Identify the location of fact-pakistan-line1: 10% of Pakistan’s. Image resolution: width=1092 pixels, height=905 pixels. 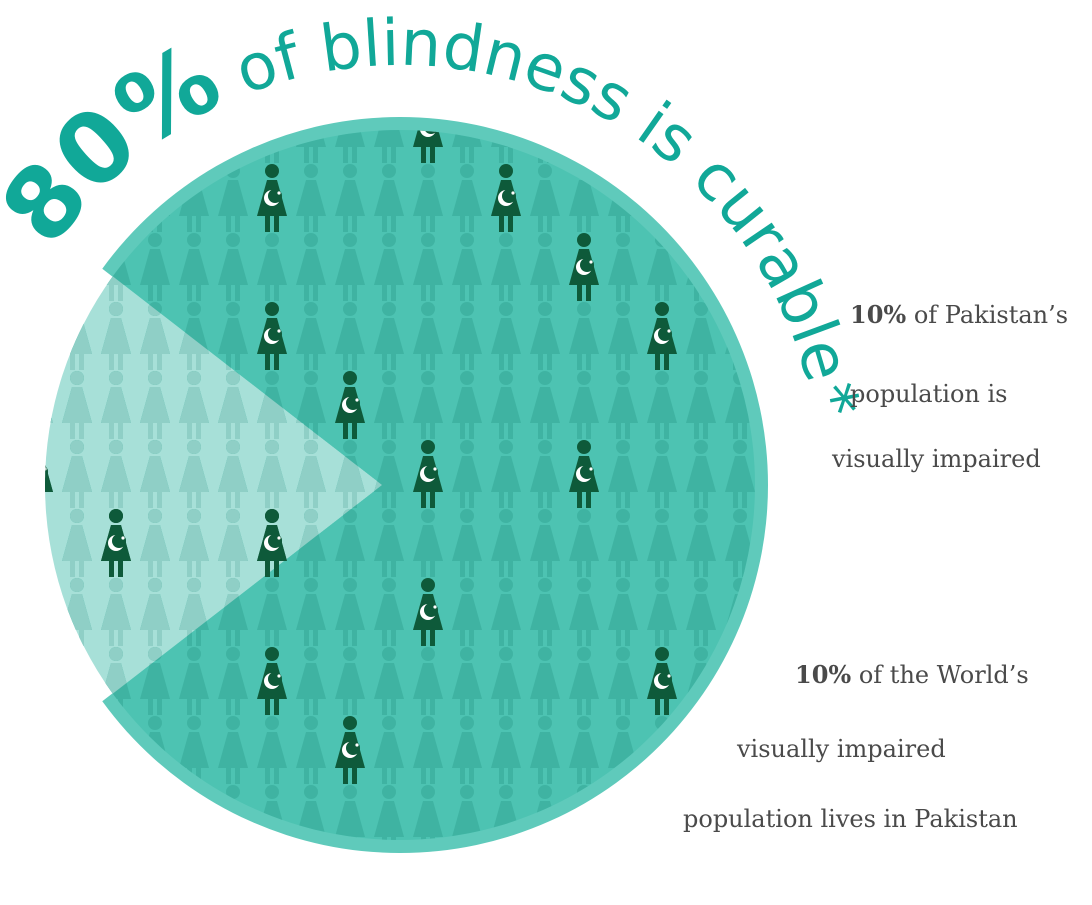
(959, 314).